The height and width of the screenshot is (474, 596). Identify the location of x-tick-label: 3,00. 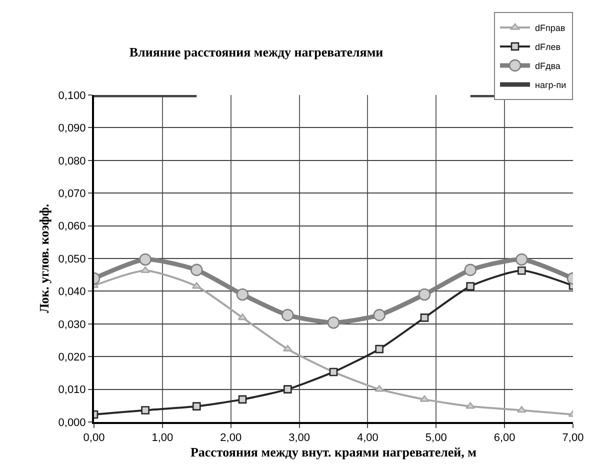
(299, 438).